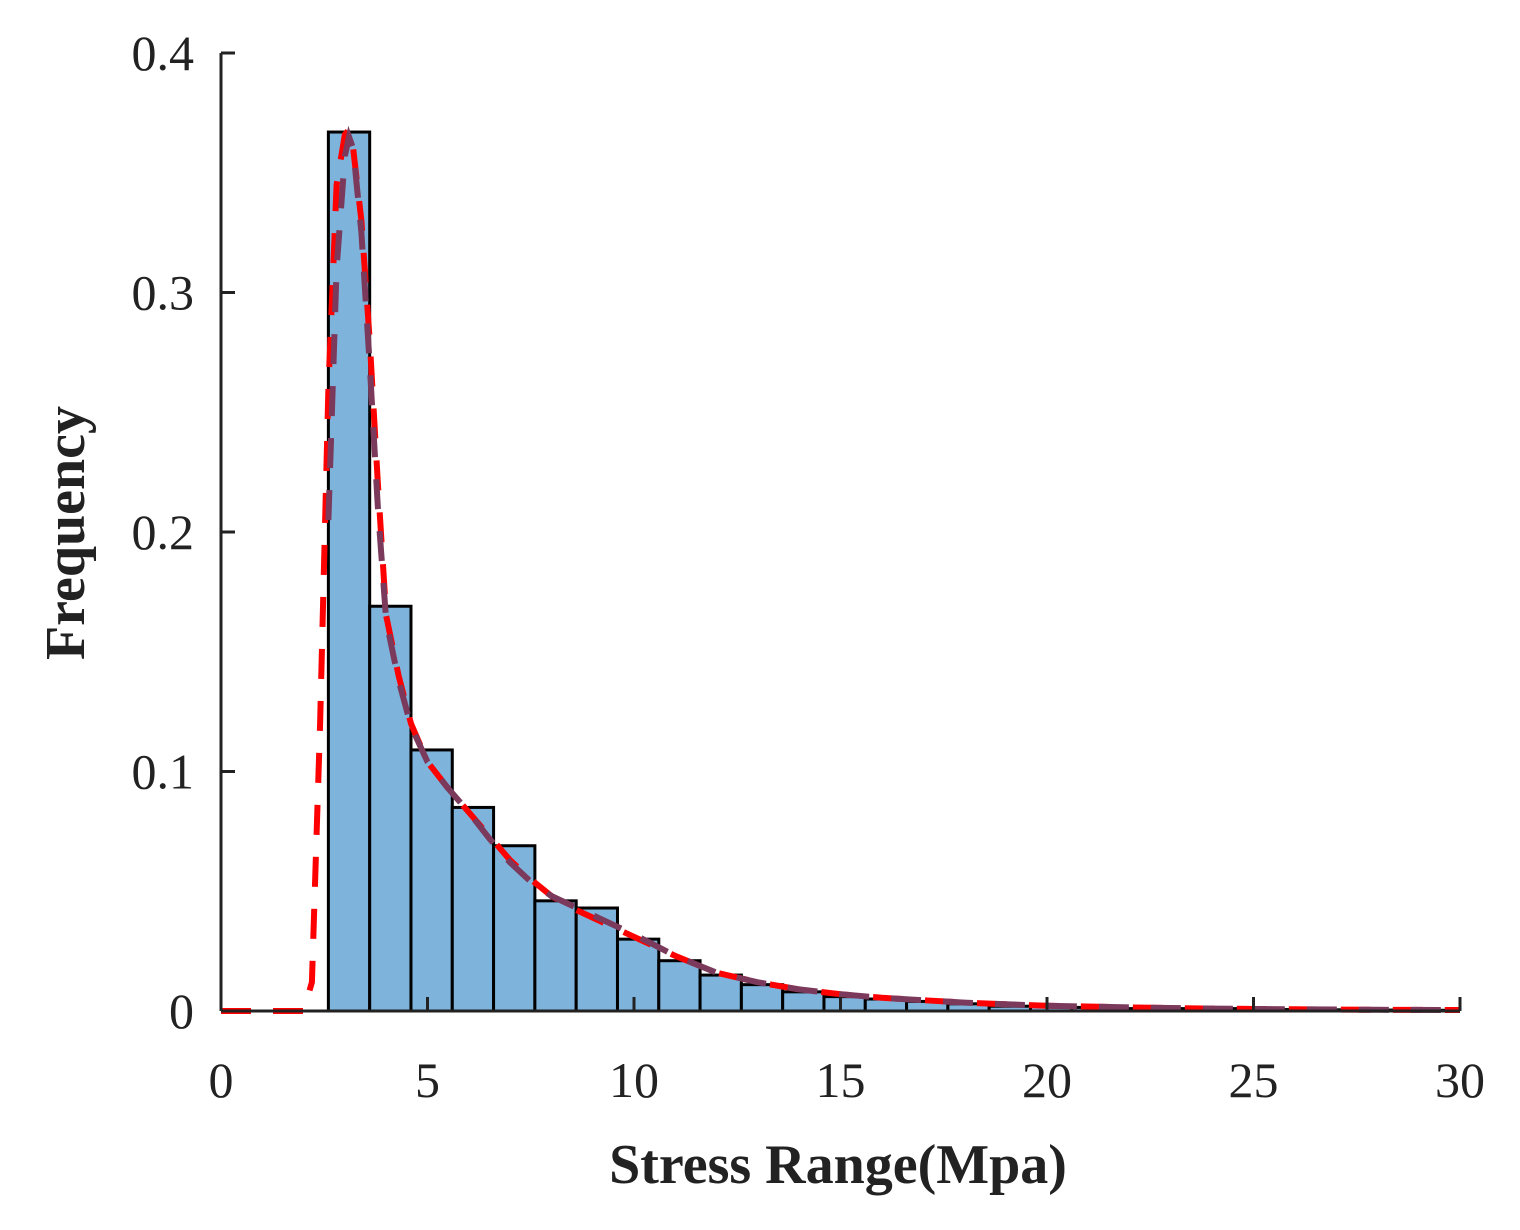  I want to click on x-tick-label: 10, so click(634, 1080).